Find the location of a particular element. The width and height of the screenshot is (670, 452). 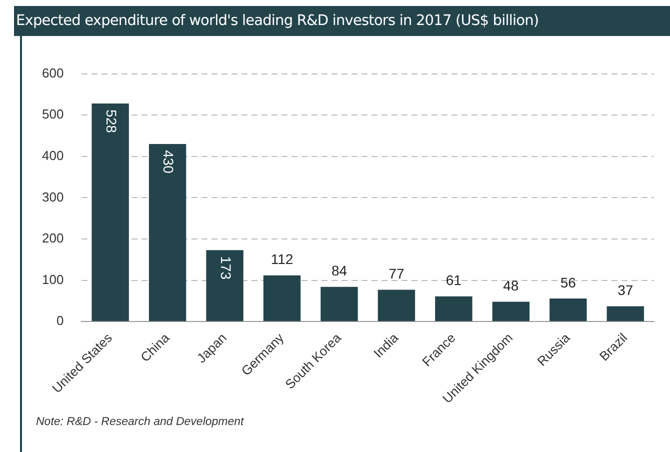

y-tick-label: 100 is located at coordinates (53, 279).